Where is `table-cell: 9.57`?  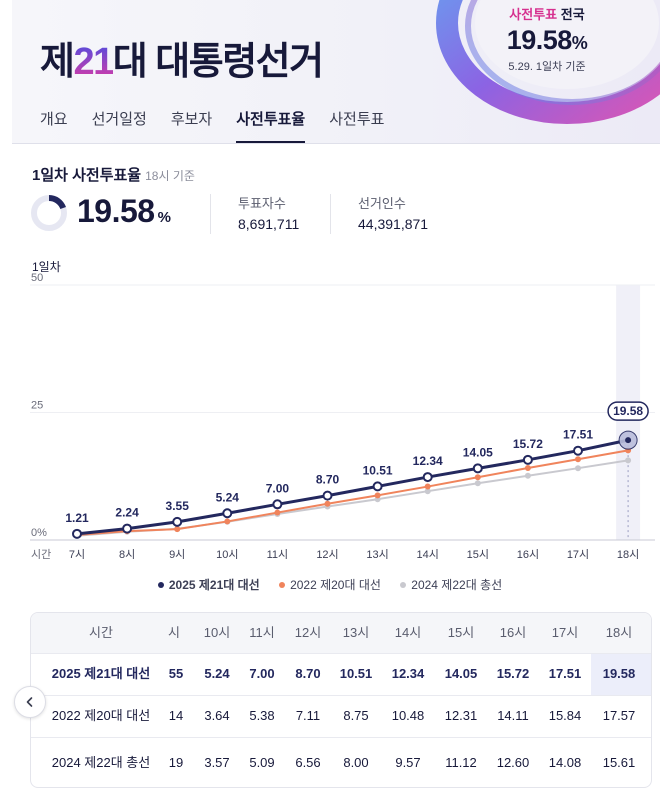
table-cell: 9.57 is located at coordinates (408, 762).